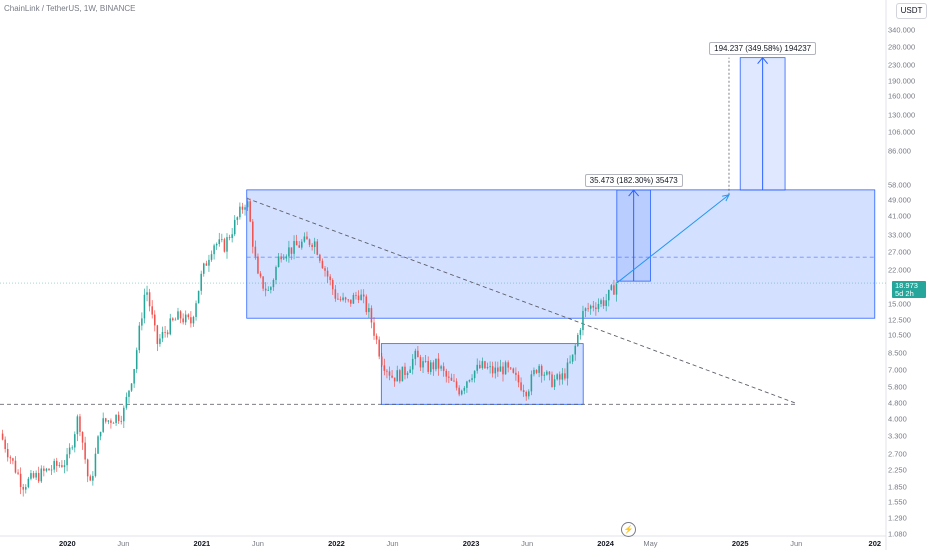  Describe the element at coordinates (902, 47) in the screenshot. I see `price-tick-label: 280.000` at that location.